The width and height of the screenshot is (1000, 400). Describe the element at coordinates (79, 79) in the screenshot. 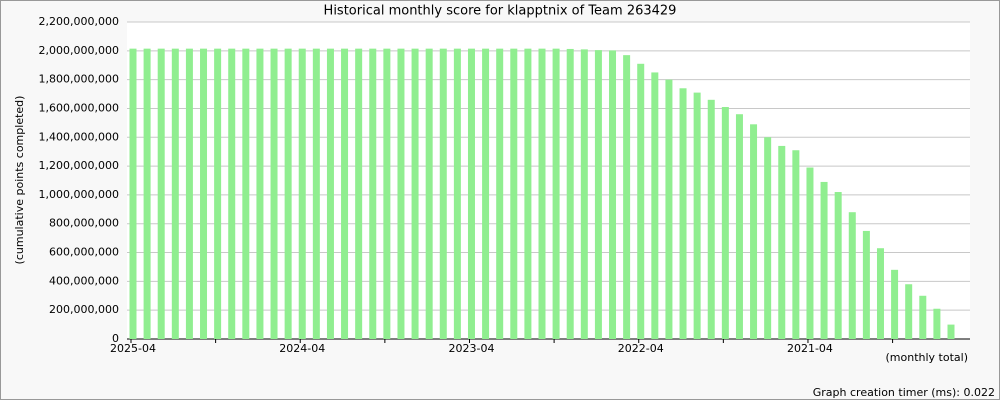

I see `y-tick-label: 1,800,000,000` at that location.